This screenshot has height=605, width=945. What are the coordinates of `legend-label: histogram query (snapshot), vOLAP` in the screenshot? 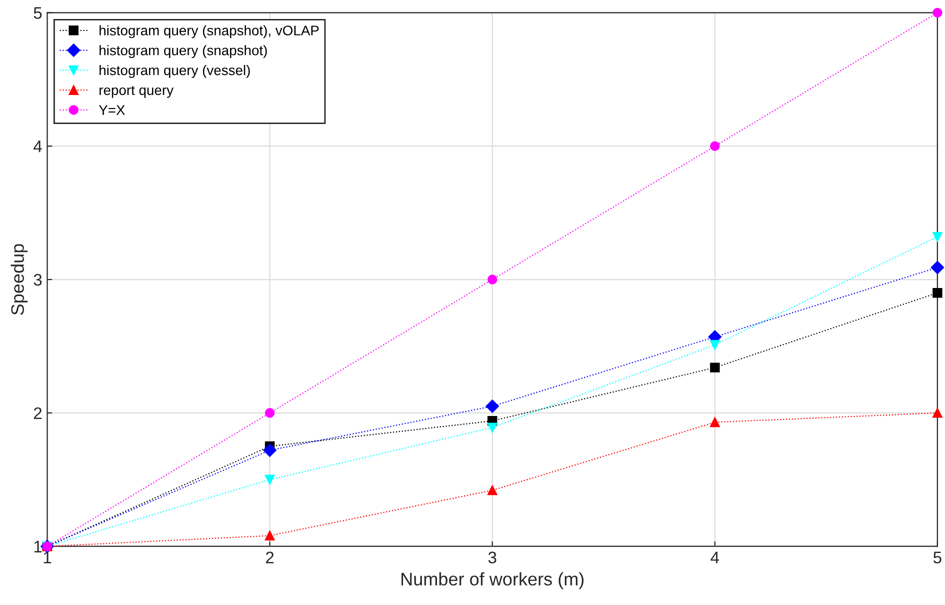 It's located at (209, 31).